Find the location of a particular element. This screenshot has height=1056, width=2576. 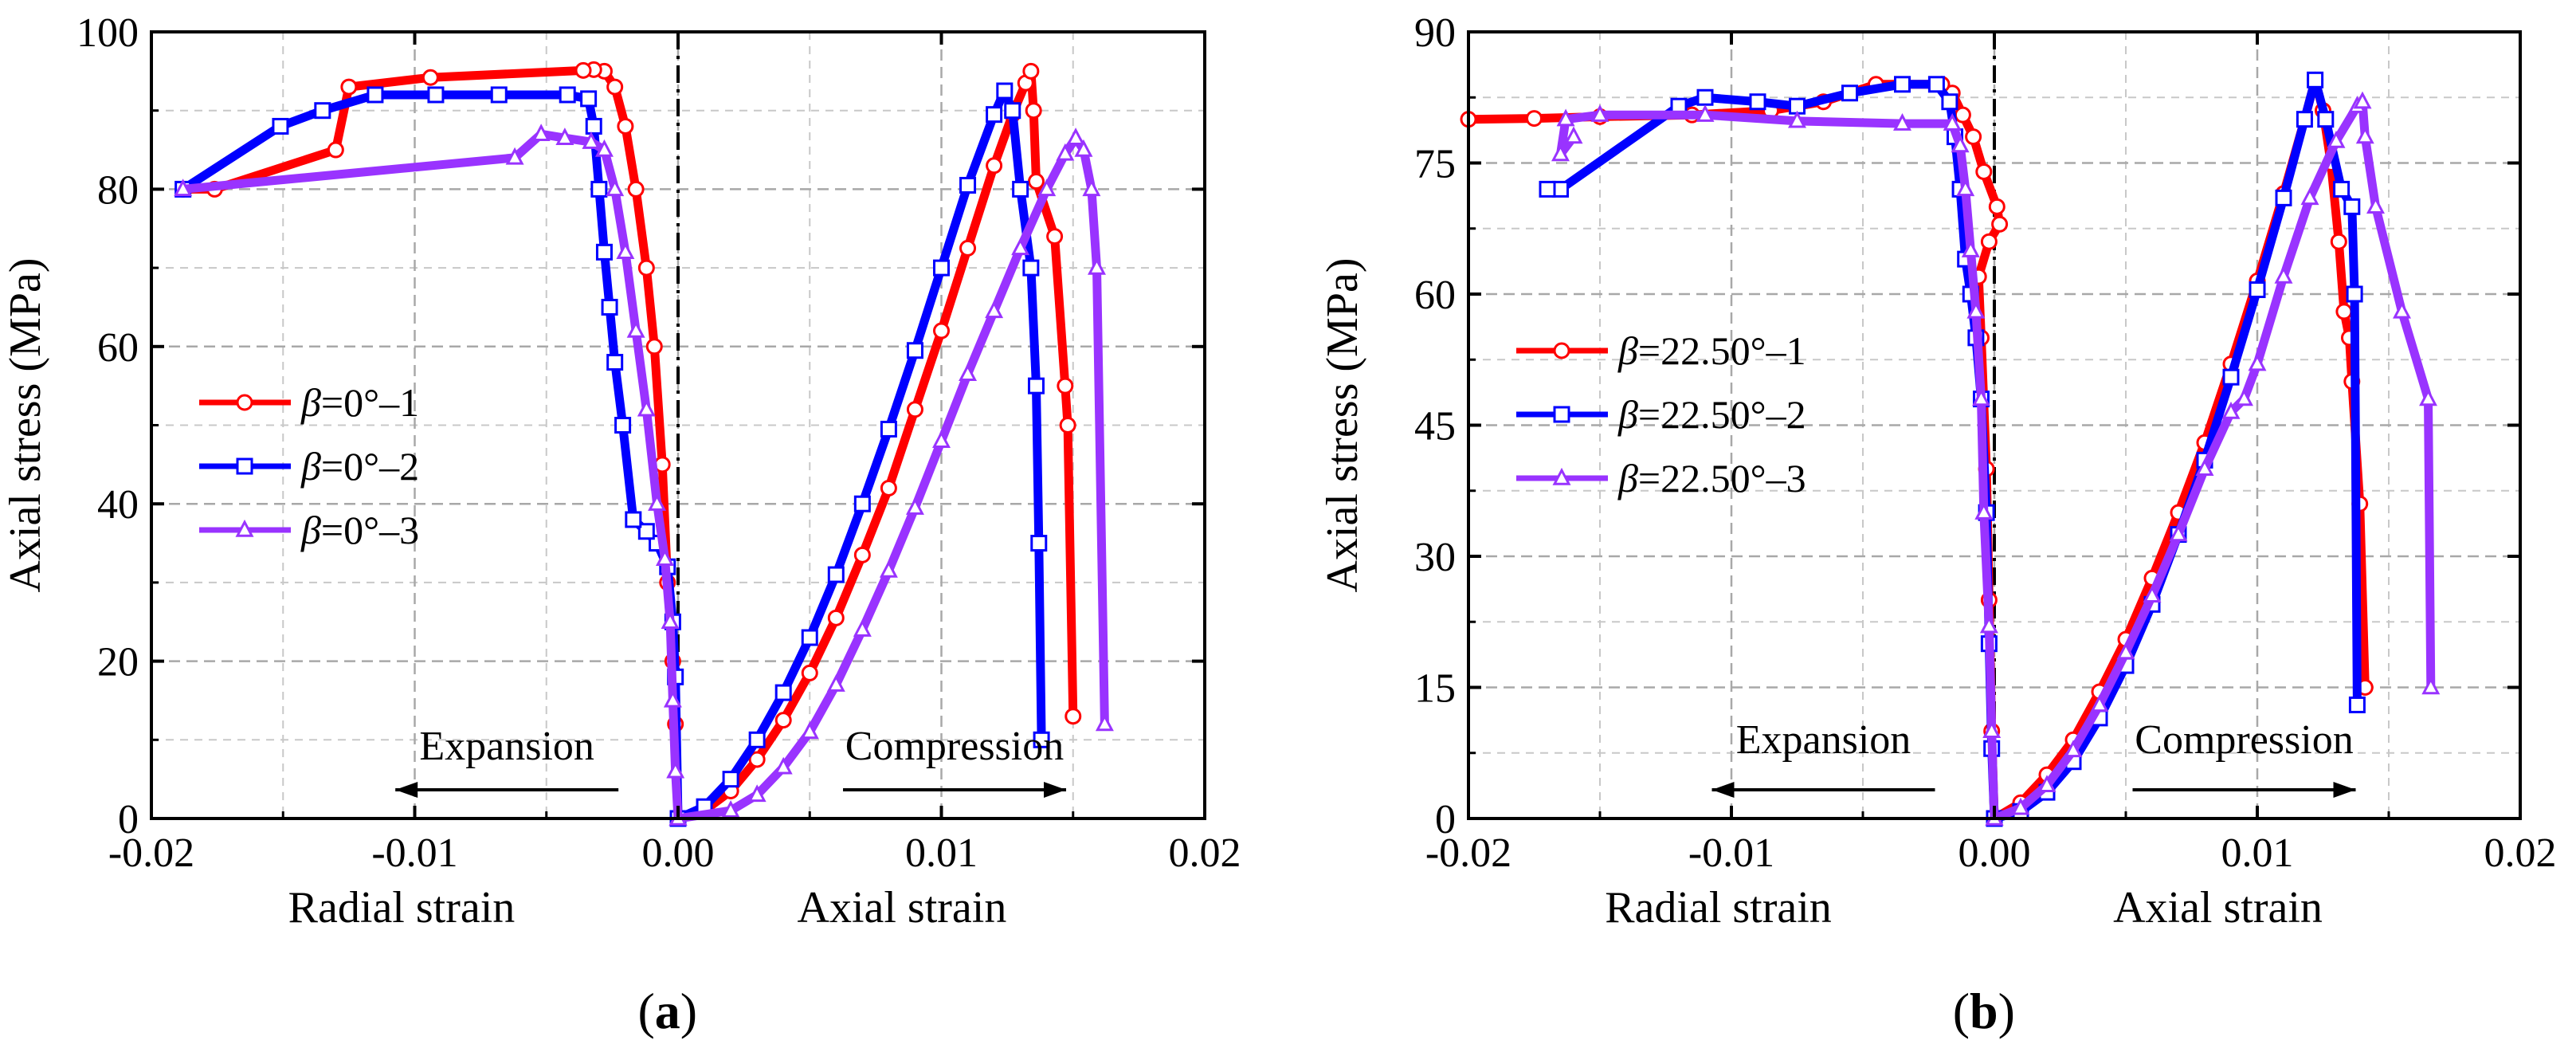

caption-letter: b is located at coordinates (1984, 1011).